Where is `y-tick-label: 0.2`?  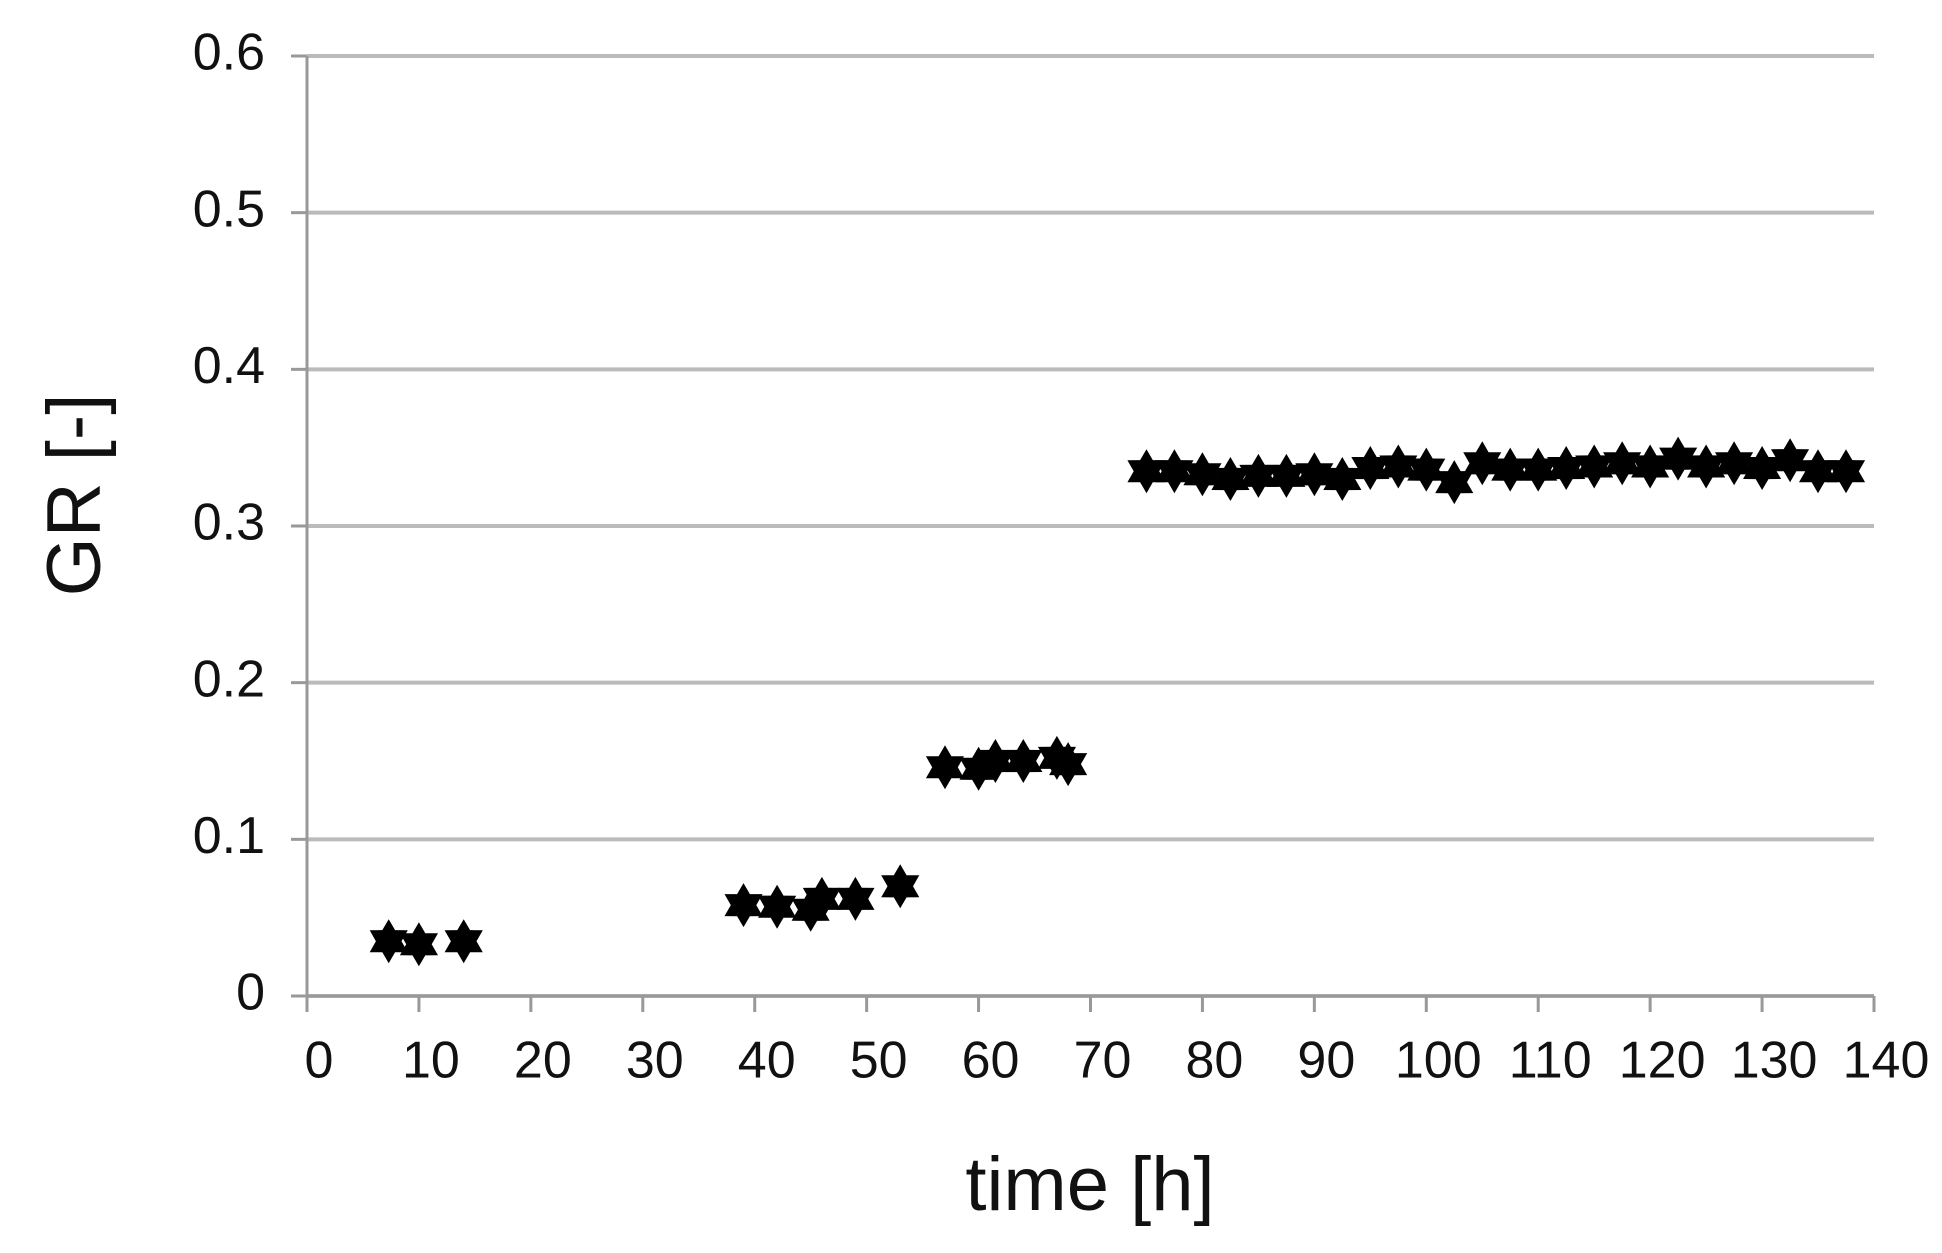 y-tick-label: 0.2 is located at coordinates (229, 679).